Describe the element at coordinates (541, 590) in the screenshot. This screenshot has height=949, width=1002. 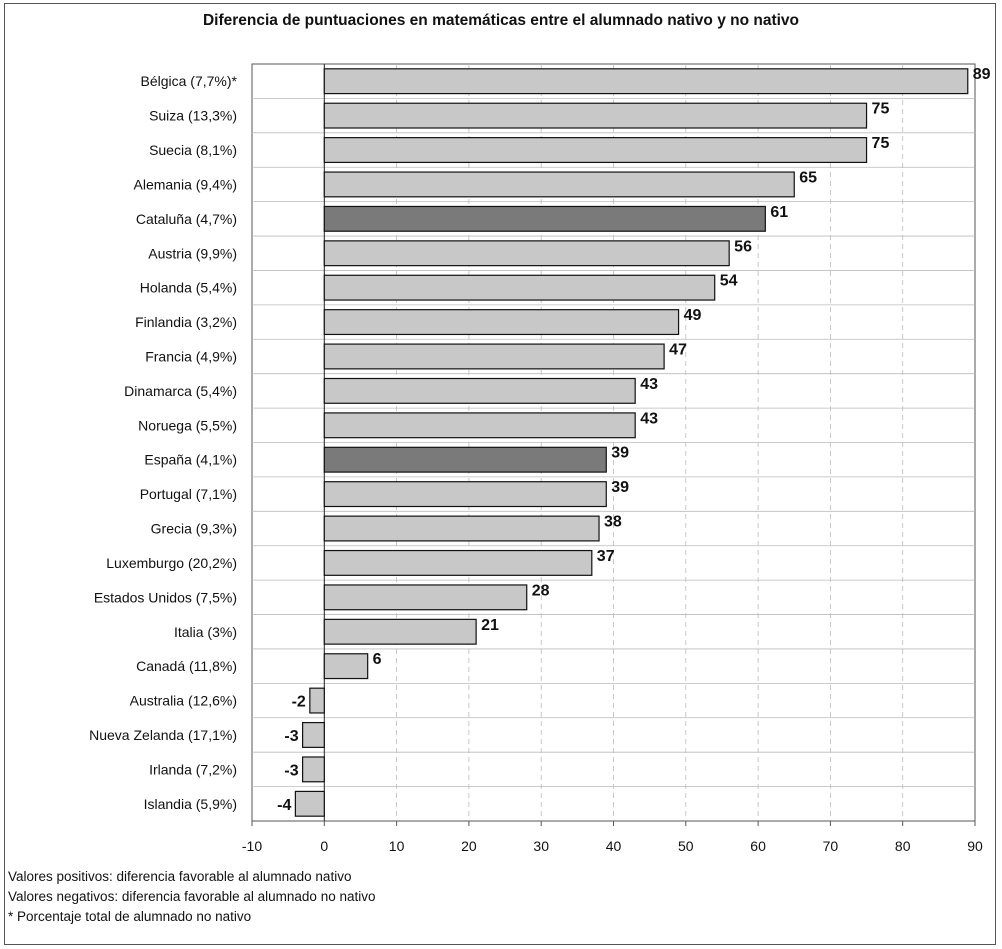
I see `value-label: 28` at that location.